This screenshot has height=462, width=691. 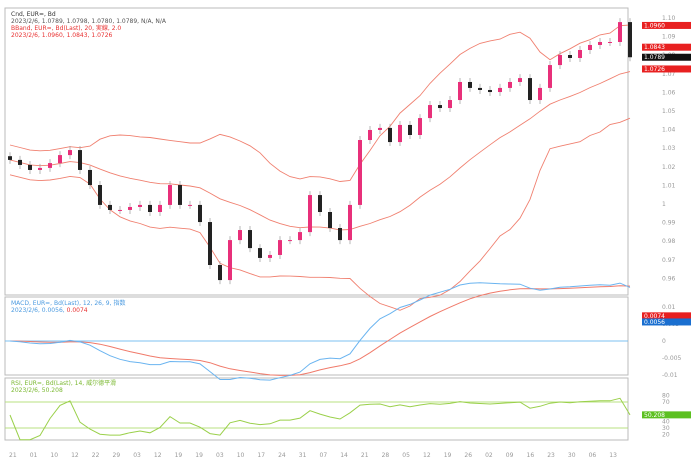 What do you see at coordinates (654, 47) in the screenshot?
I see `price-tag-label: 1.0843` at bounding box center [654, 47].